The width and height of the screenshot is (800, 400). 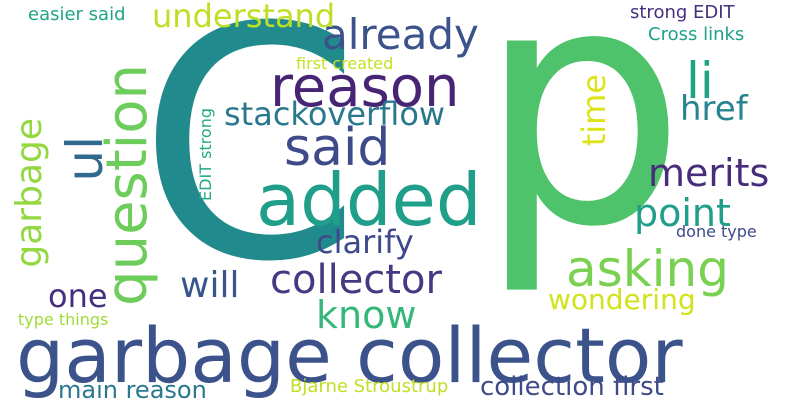 I want to click on word-collection-first: collection first, so click(x=572, y=386).